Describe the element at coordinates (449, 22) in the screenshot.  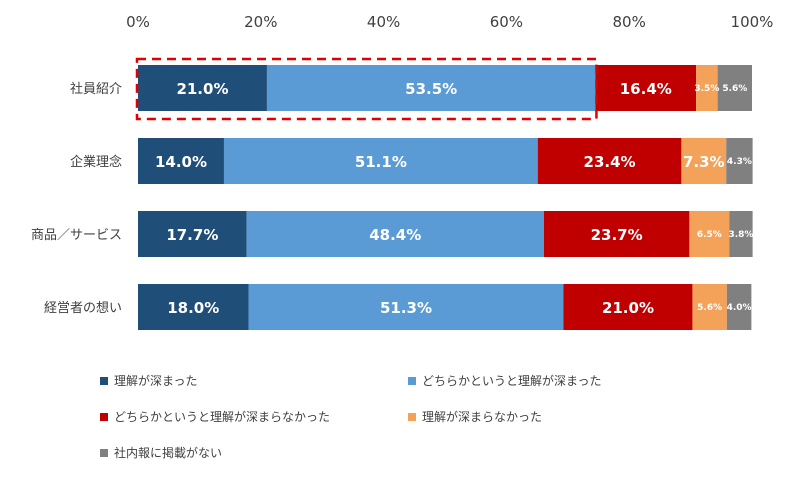
I see `x-axis-ticks: 0% 20% 40% 60% 80% 100%` at that location.